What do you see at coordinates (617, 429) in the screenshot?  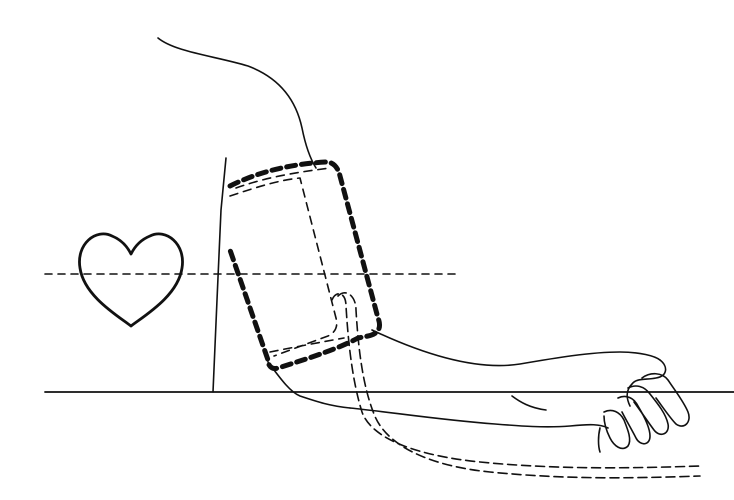 I see `finger-4-outline` at bounding box center [617, 429].